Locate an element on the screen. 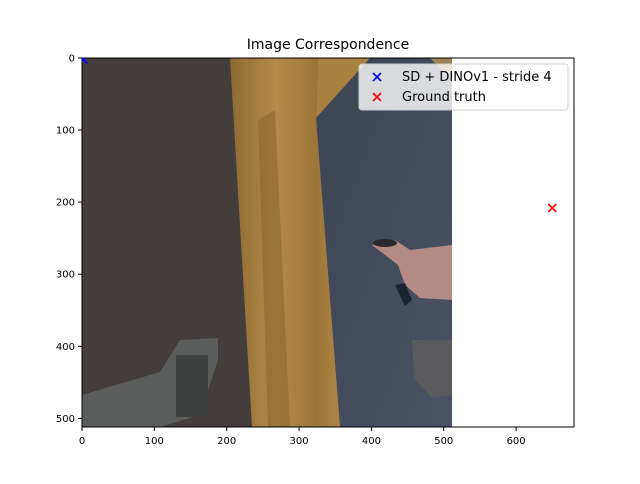 This screenshot has width=640, height=484. x-tick-label: 500 is located at coordinates (443, 441).